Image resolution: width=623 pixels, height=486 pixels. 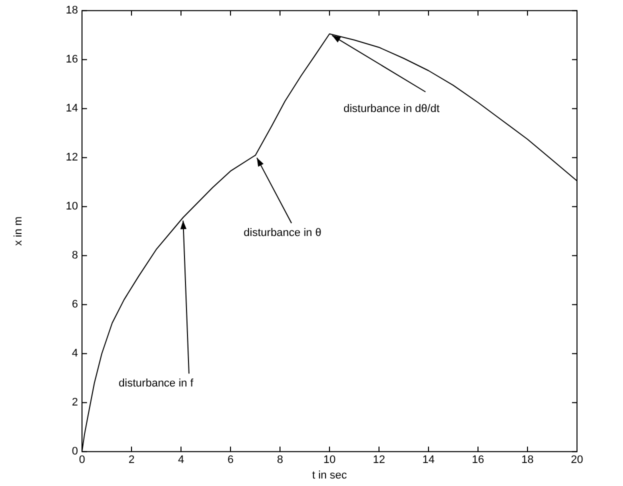 I want to click on y-tick-label: 8, so click(x=75, y=256).